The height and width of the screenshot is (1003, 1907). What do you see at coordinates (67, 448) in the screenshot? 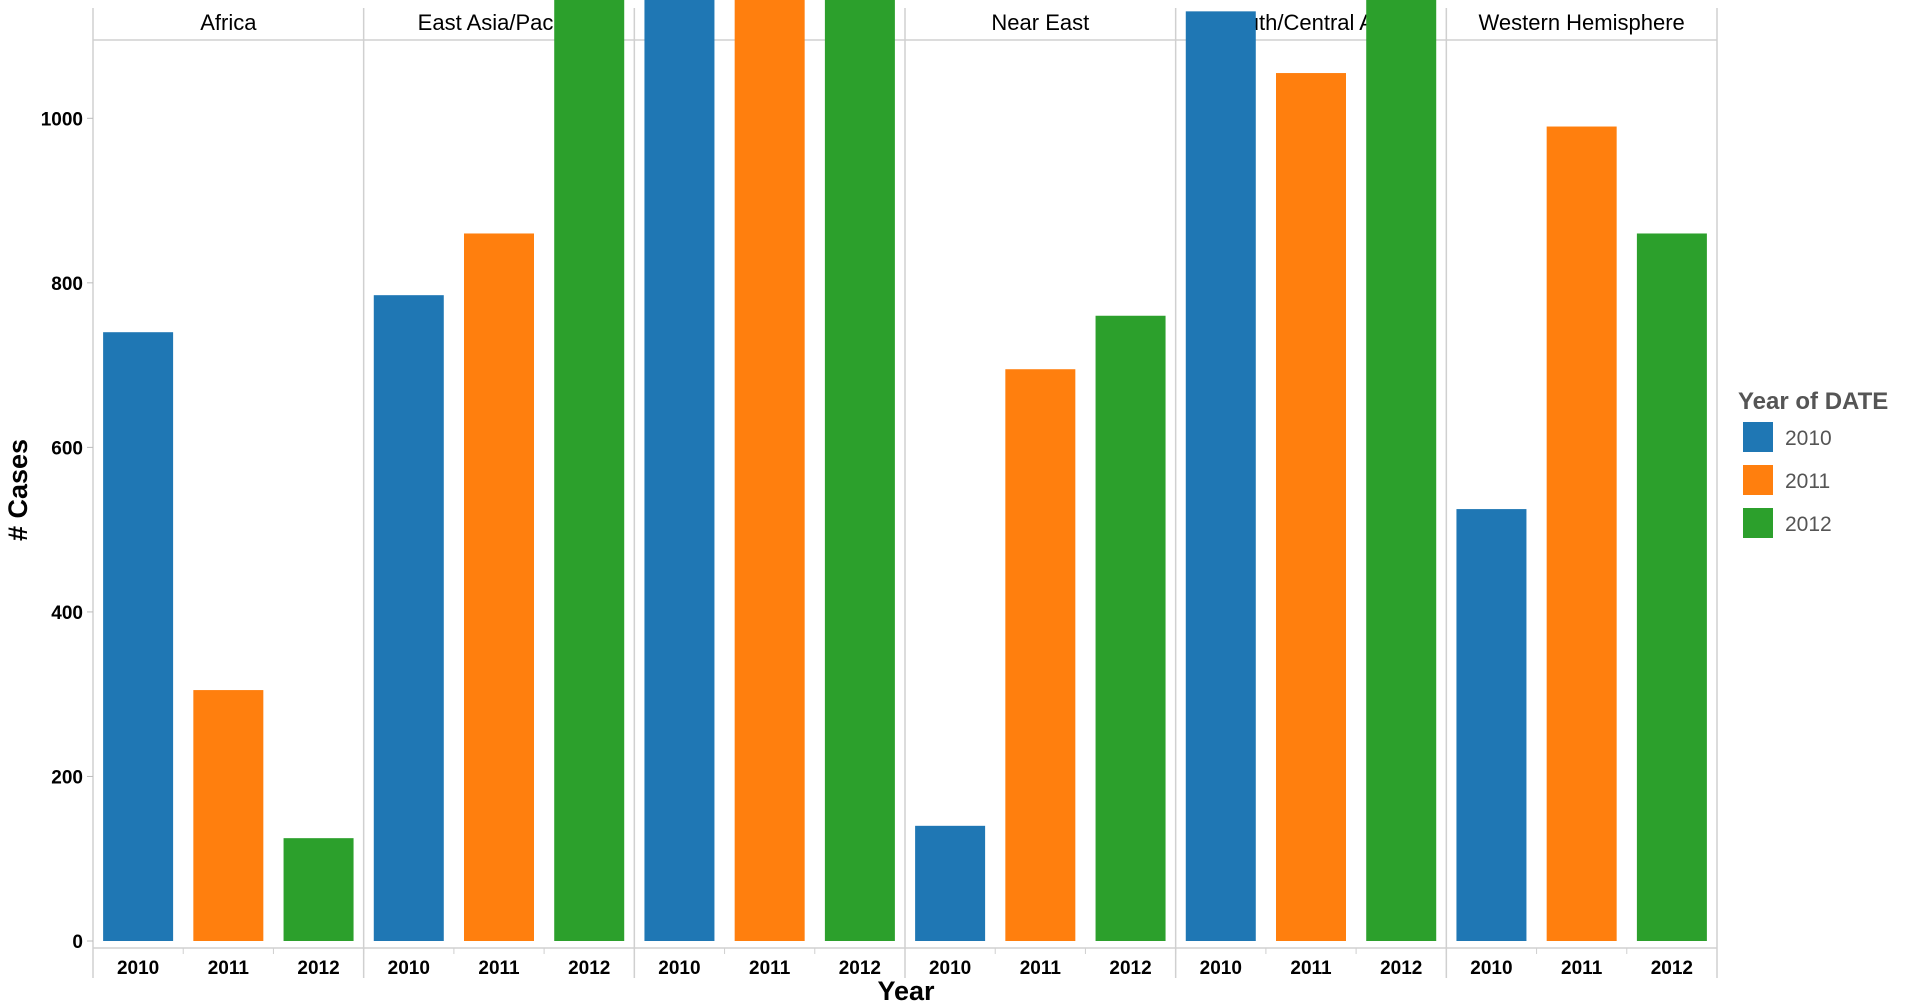
I see `y-tick-label: 600` at bounding box center [67, 448].